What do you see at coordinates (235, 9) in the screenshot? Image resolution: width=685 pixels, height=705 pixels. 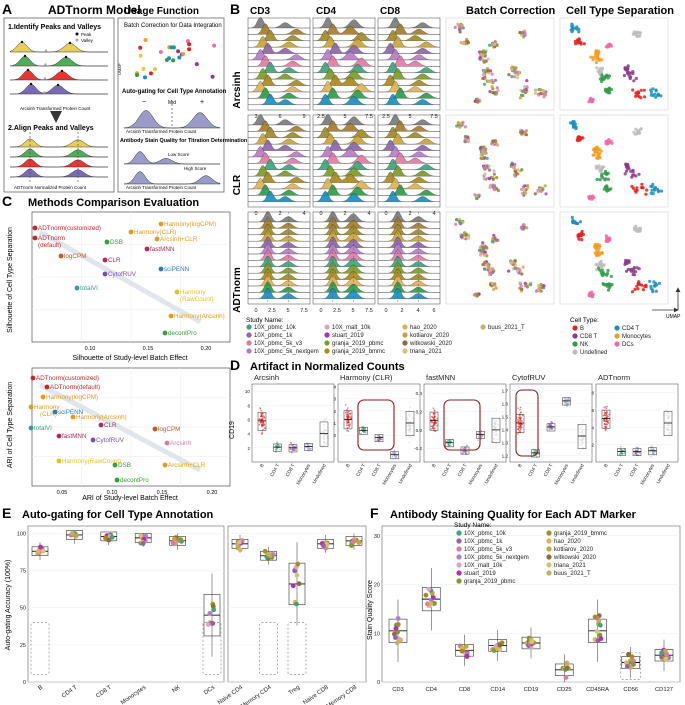 I see `panel-b-letter: B` at bounding box center [235, 9].